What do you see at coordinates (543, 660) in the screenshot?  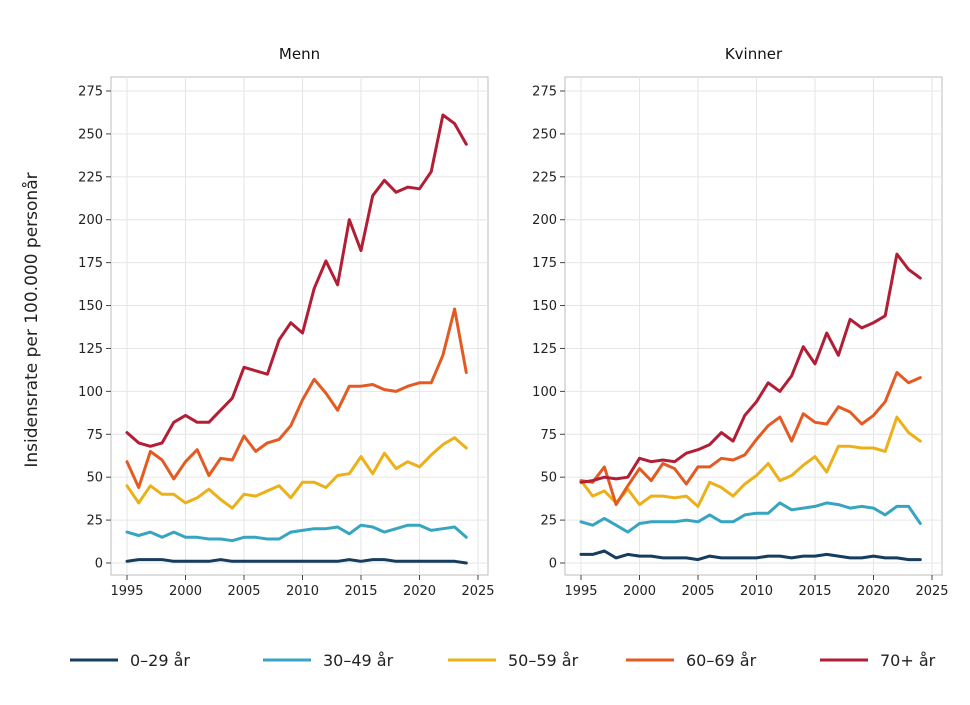 I see `legend-label: 50–59 år` at bounding box center [543, 660].